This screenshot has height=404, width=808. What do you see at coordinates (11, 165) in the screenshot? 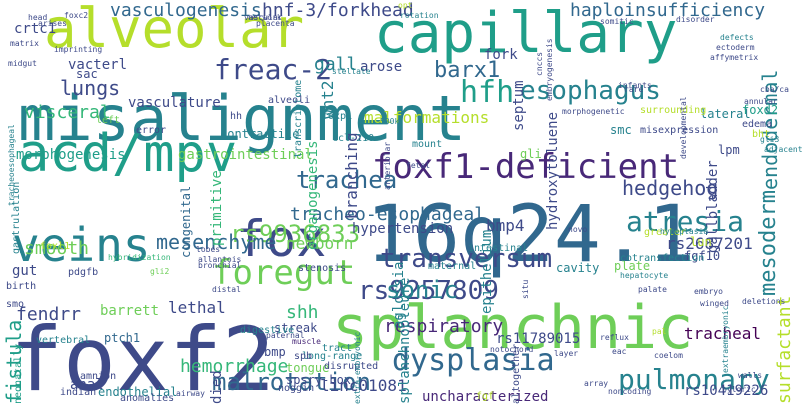
I see `cloud-word: tracheoesophageal` at bounding box center [11, 165].